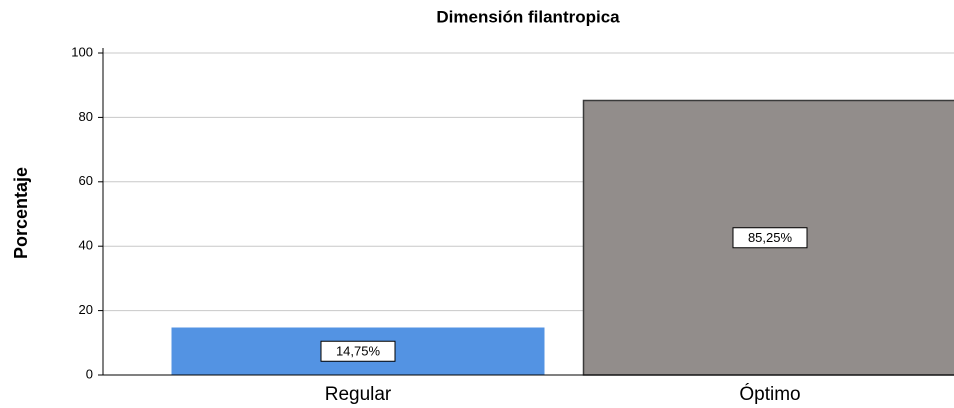 The width and height of the screenshot is (954, 408). What do you see at coordinates (358, 394) in the screenshot?
I see `x-tick-label: Regular` at bounding box center [358, 394].